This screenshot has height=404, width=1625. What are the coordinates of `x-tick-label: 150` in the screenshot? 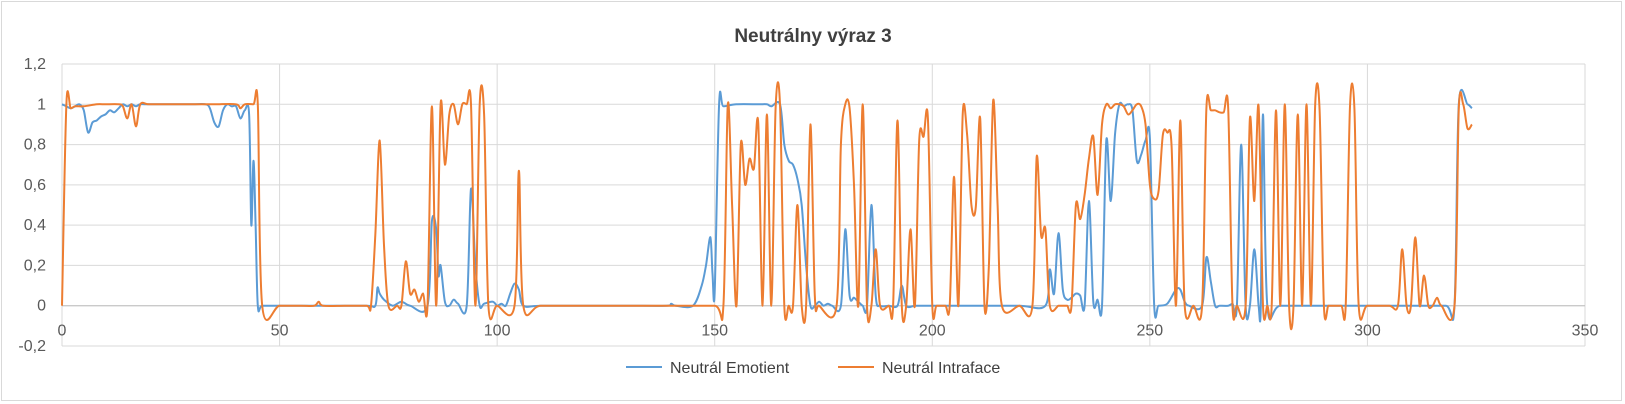 It's located at (714, 331).